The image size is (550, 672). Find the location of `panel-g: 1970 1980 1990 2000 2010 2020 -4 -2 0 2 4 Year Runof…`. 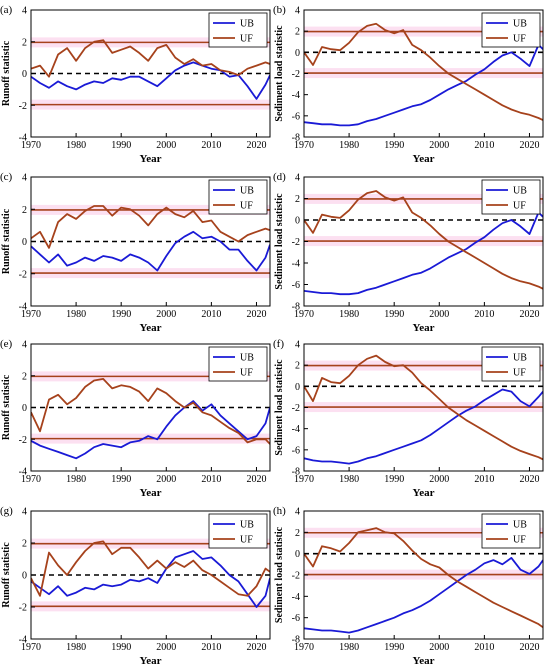

panel-g: 1970 1980 1990 2000 2010 2020 -4 -2 0 2 4 Year Runof… is located at coordinates (135, 586).